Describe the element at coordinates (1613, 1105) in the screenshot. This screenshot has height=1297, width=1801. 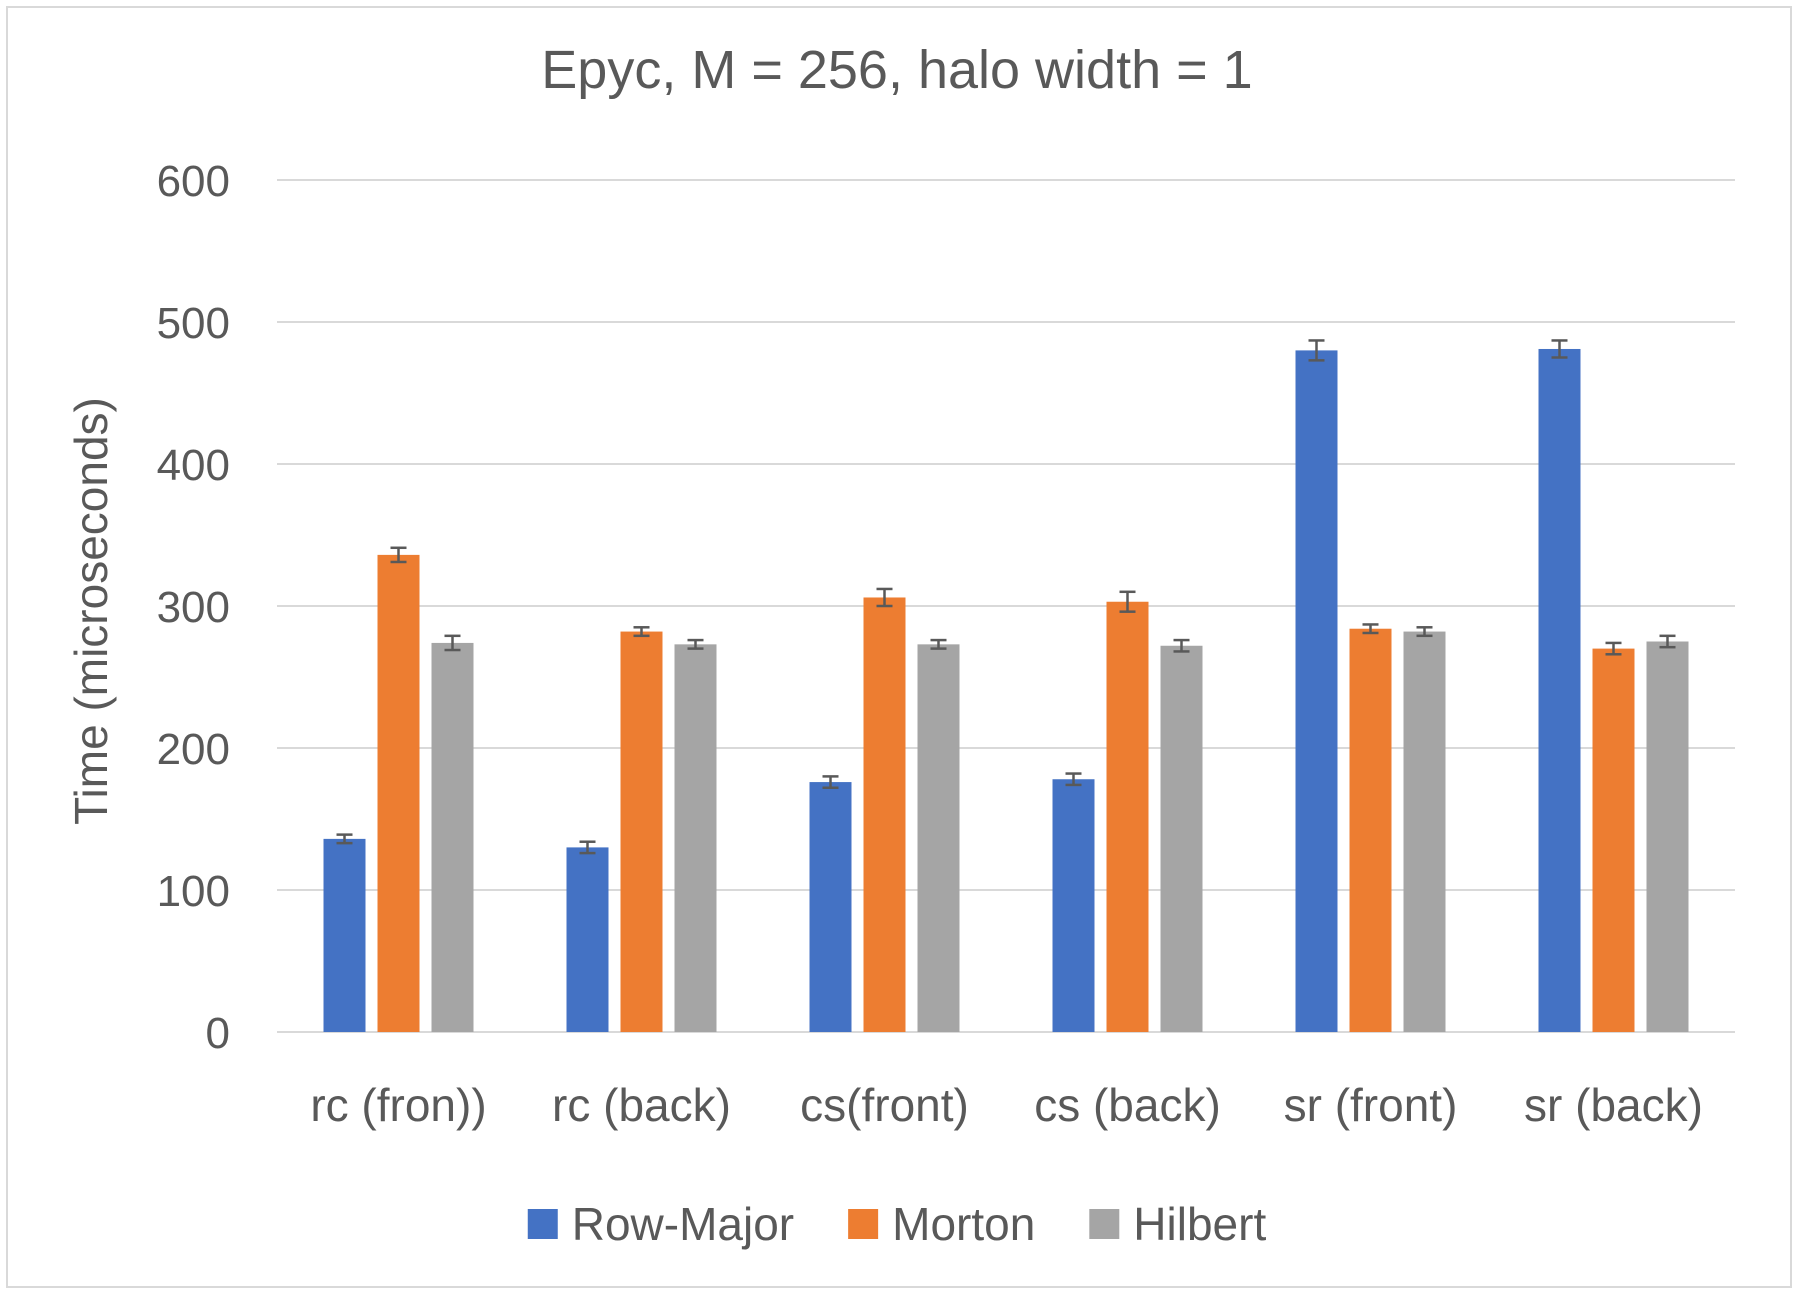
I see `x-tick-label: sr (back)` at that location.